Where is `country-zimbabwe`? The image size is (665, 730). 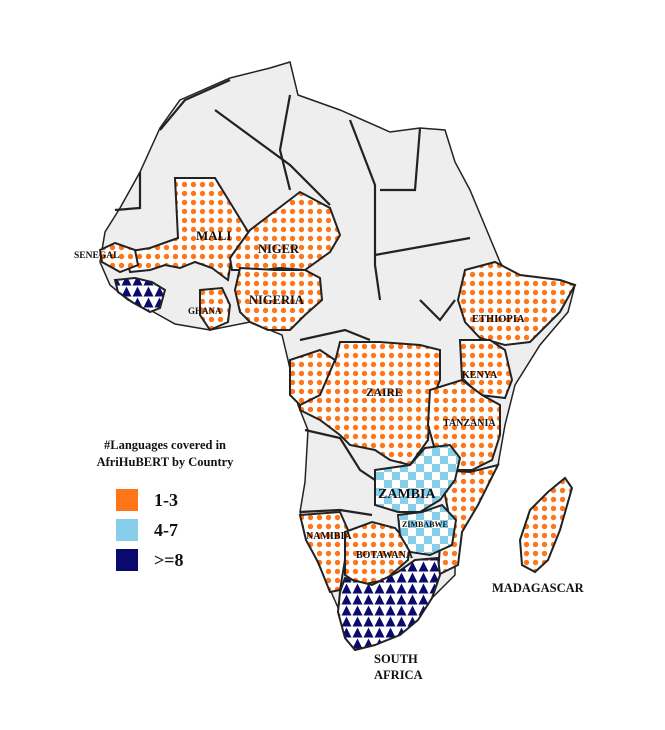 country-zimbabwe is located at coordinates (427, 530).